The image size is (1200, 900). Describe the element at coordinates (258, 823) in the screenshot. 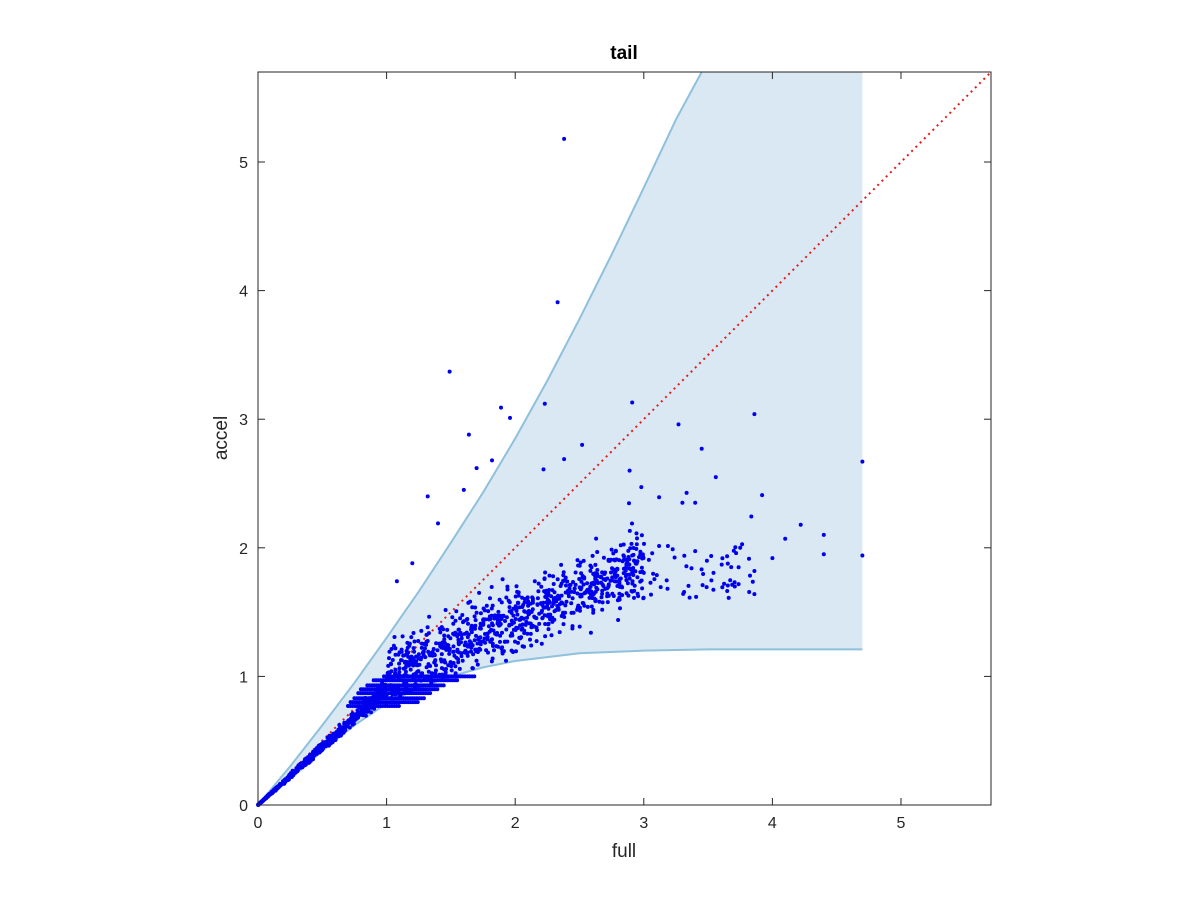

I see `x-tick-label: 0` at that location.